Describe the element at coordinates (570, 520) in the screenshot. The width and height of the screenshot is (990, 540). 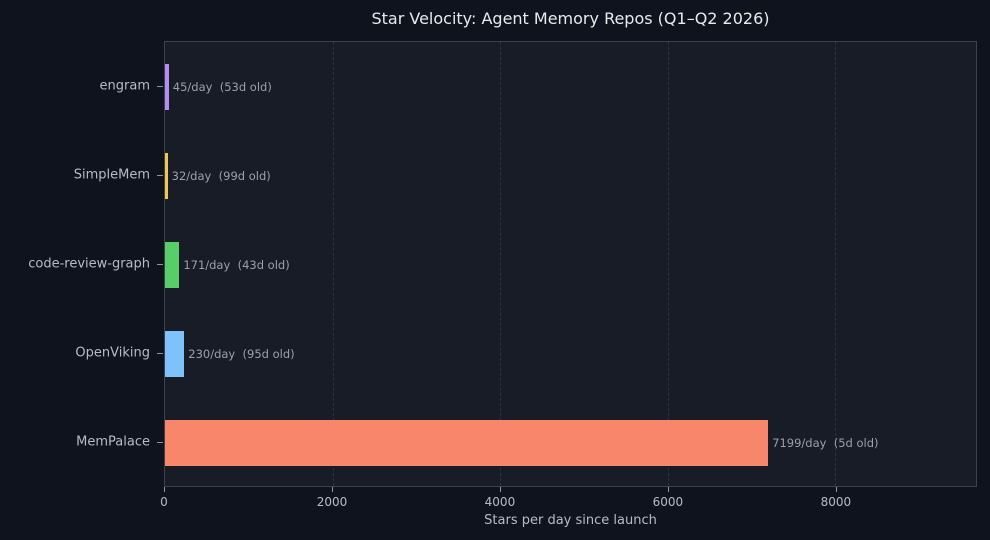
I see `x-axis-label: Stars per day since launch` at that location.